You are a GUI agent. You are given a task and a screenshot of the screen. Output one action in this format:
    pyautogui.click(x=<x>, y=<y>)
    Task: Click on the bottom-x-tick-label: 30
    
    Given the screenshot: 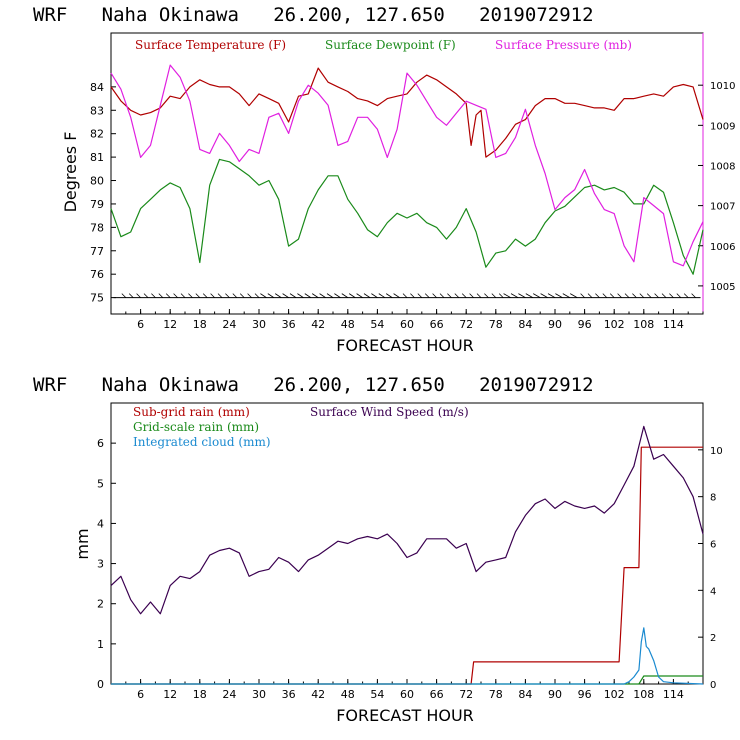 What is the action you would take?
    pyautogui.click(x=259, y=694)
    